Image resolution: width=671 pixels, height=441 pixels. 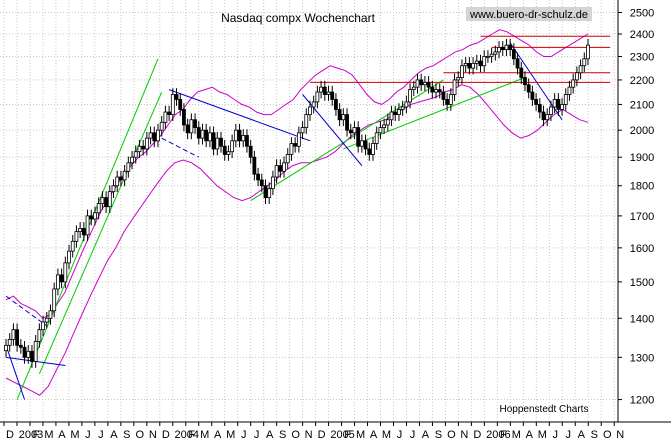 I want to click on x-tick-label: J, so click(x=556, y=435).